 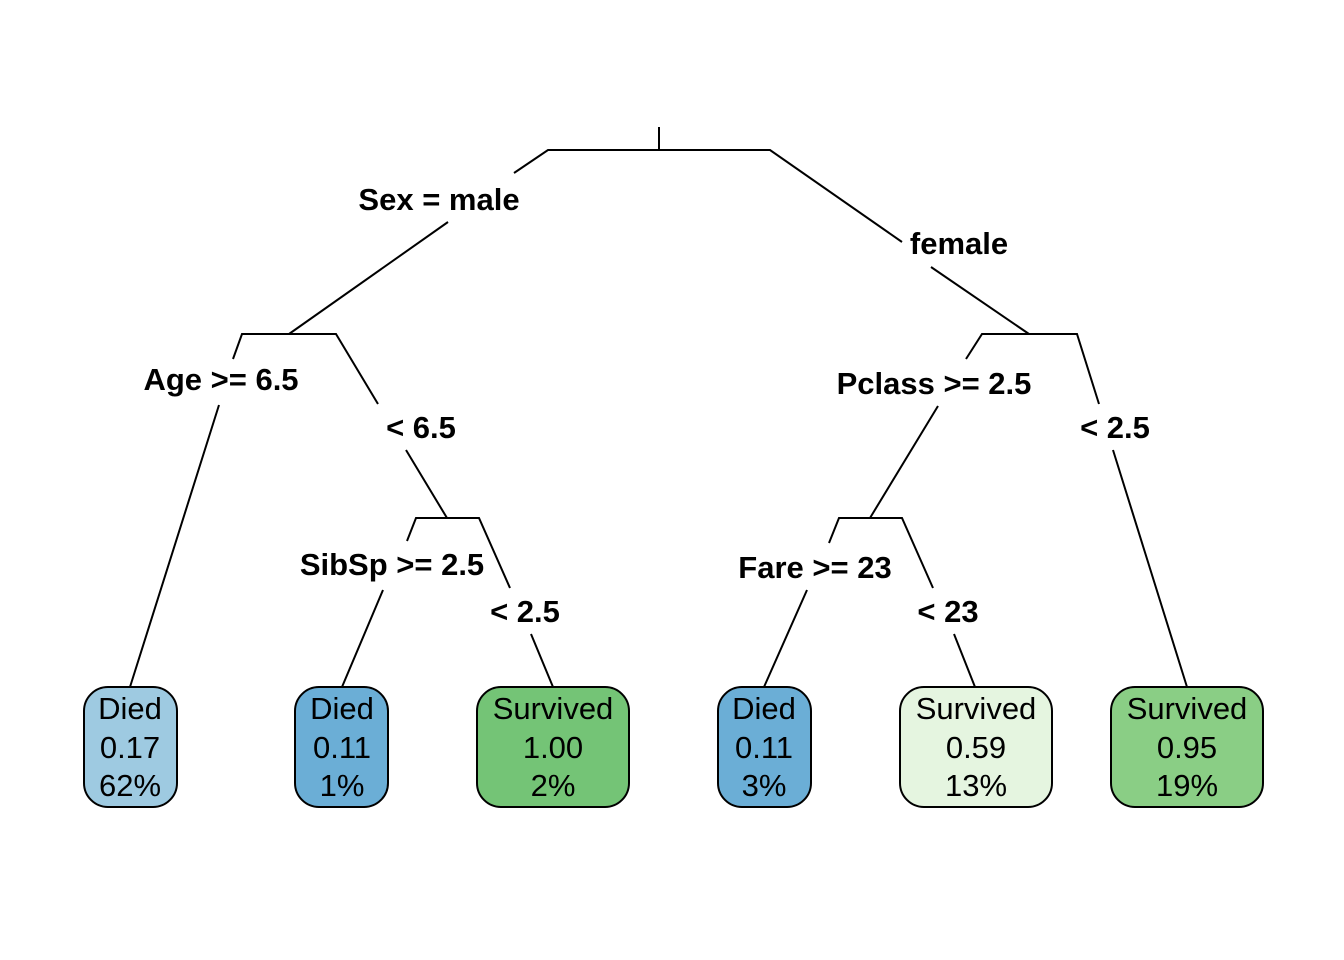 I want to click on leaf-percentage: 19%, so click(x=1187, y=785).